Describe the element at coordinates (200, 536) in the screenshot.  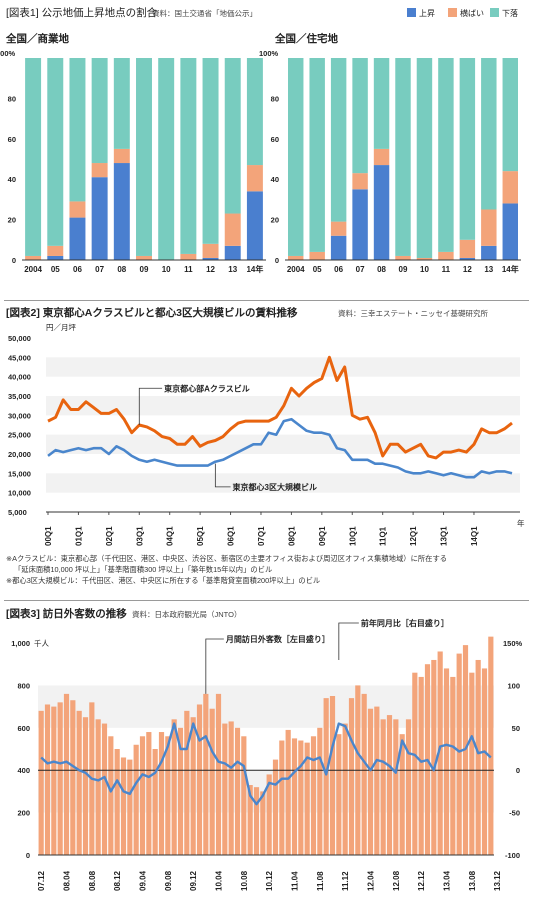
I see `x-tick-label: 05Q1` at that location.